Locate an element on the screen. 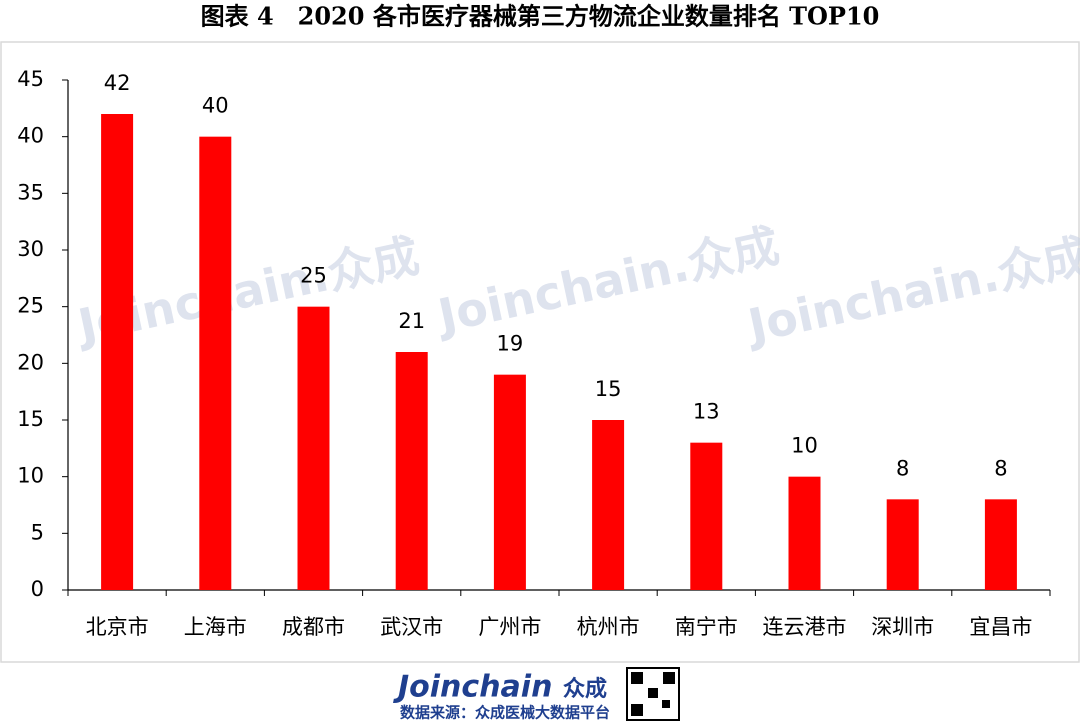 The height and width of the screenshot is (726, 1080). footer-source: 数据来源：众成医械大数据平台 is located at coordinates (505, 713).